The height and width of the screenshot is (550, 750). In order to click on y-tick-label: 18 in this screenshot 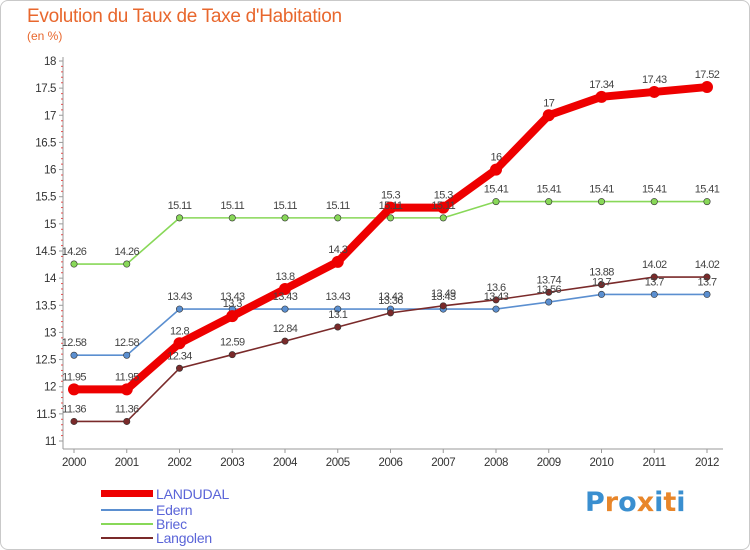, I will do `click(50, 62)`.